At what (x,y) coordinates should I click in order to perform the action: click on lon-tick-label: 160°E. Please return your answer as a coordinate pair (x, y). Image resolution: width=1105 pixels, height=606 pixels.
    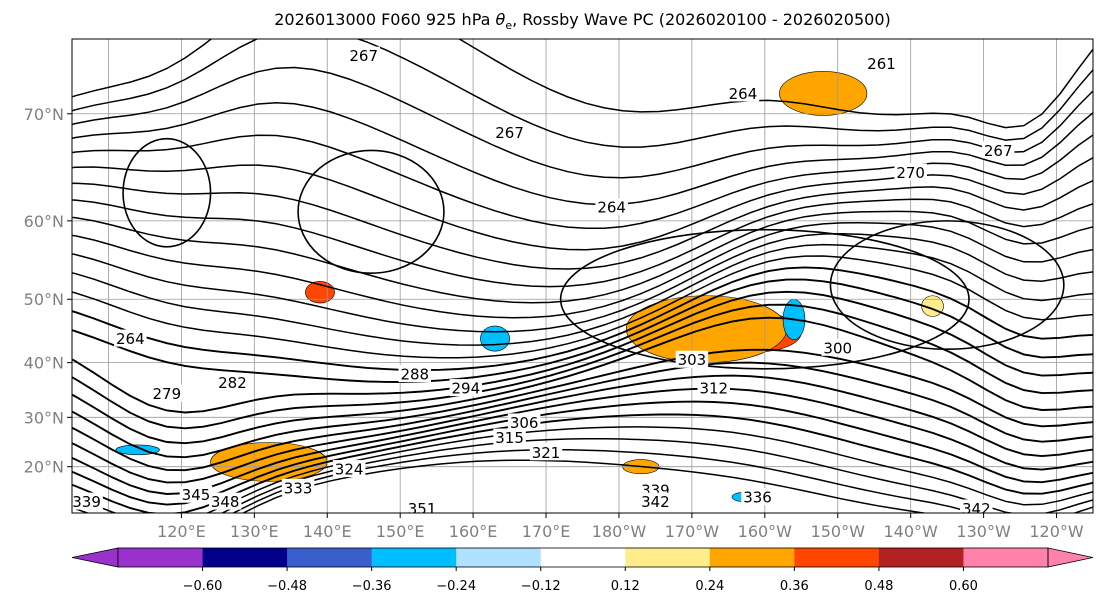
    Looking at the image, I should click on (473, 531).